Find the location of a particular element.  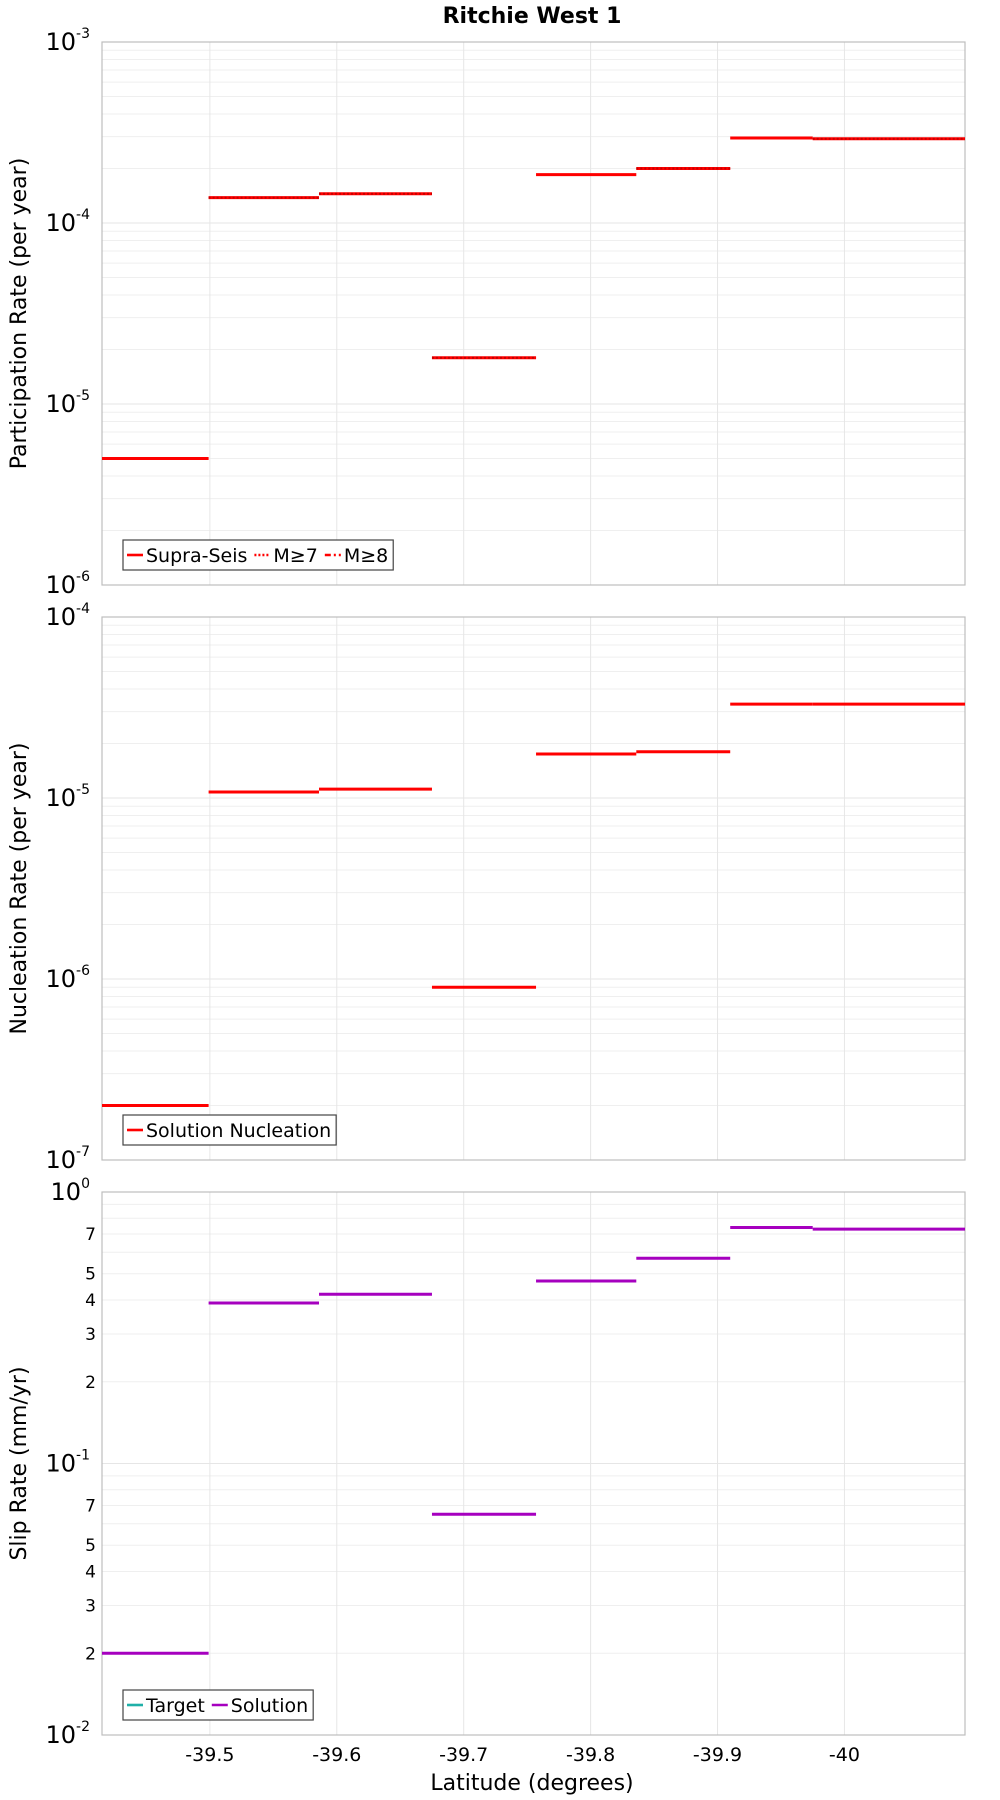

chart-title: Ritchie West 1 is located at coordinates (532, 16).